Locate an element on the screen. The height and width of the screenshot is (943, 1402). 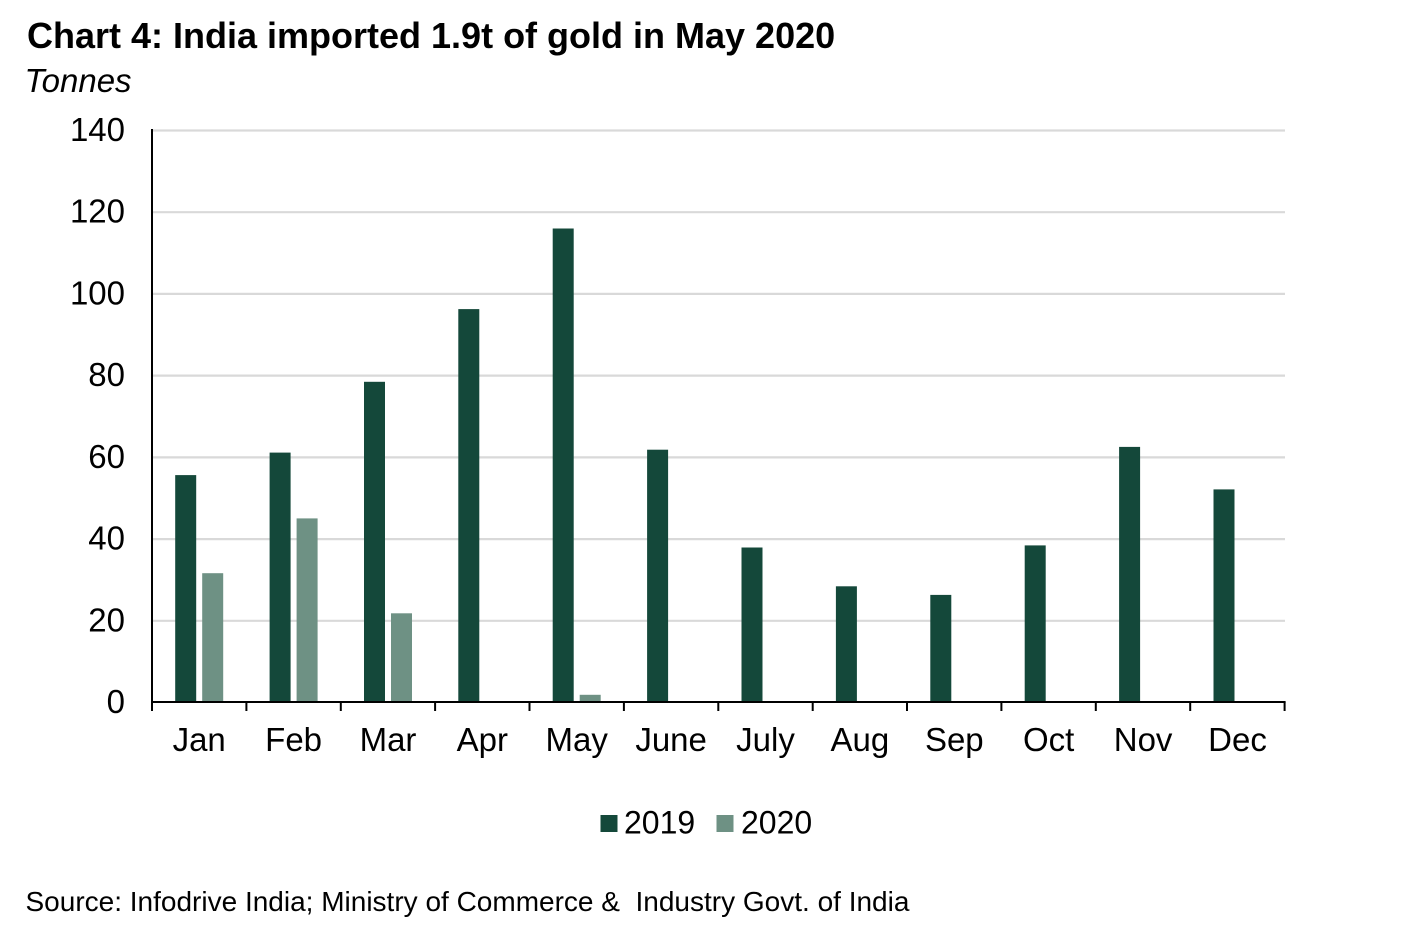
svg-text: 40 is located at coordinates (106, 538).